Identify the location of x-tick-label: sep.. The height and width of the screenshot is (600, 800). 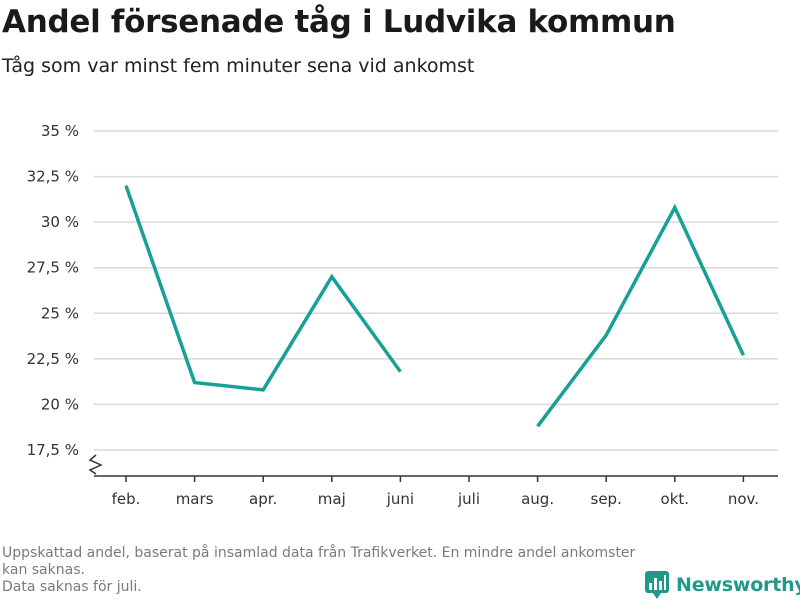
(606, 499).